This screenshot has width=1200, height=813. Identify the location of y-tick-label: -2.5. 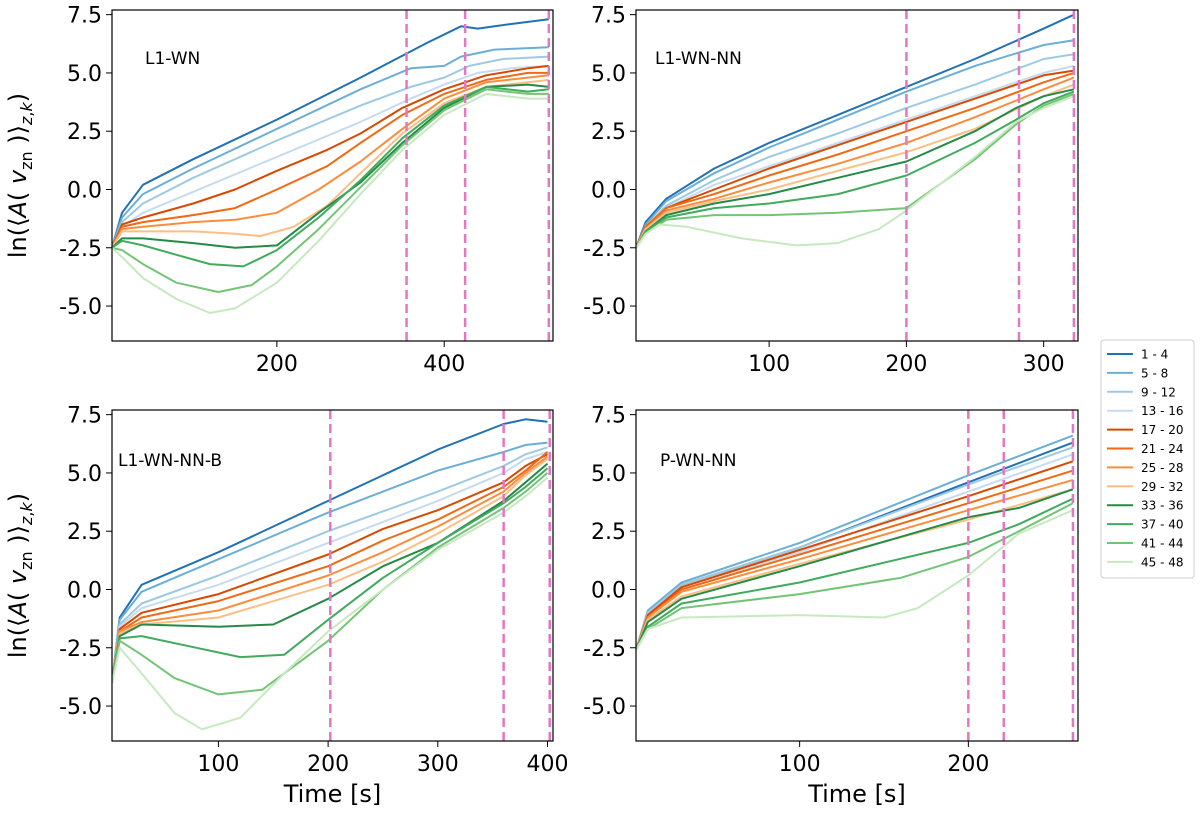
(604, 249).